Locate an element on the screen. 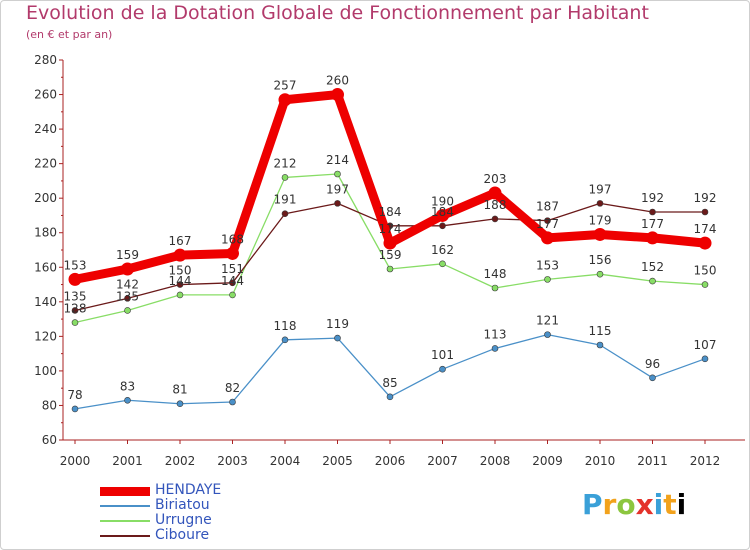 This screenshot has width=750, height=550. x-tick-label: 2001 is located at coordinates (127, 461).